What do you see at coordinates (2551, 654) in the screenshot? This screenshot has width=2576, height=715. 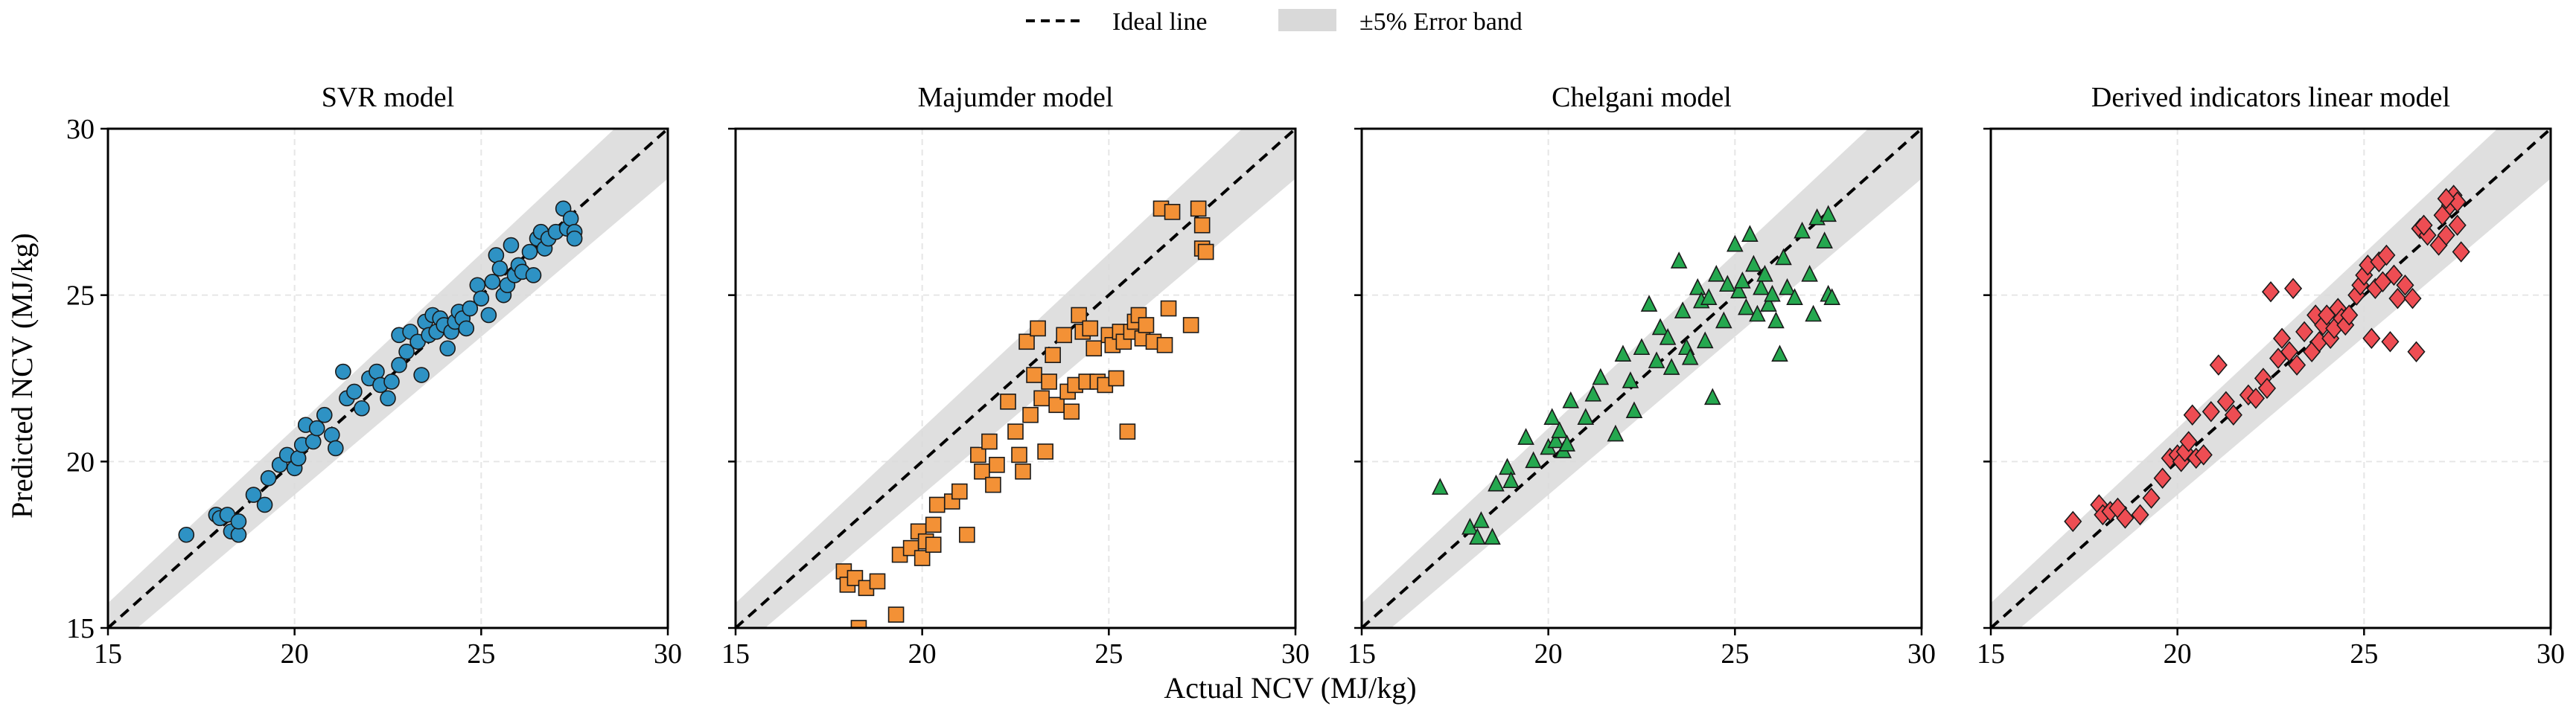 I see `x-tick-label: 30` at bounding box center [2551, 654].